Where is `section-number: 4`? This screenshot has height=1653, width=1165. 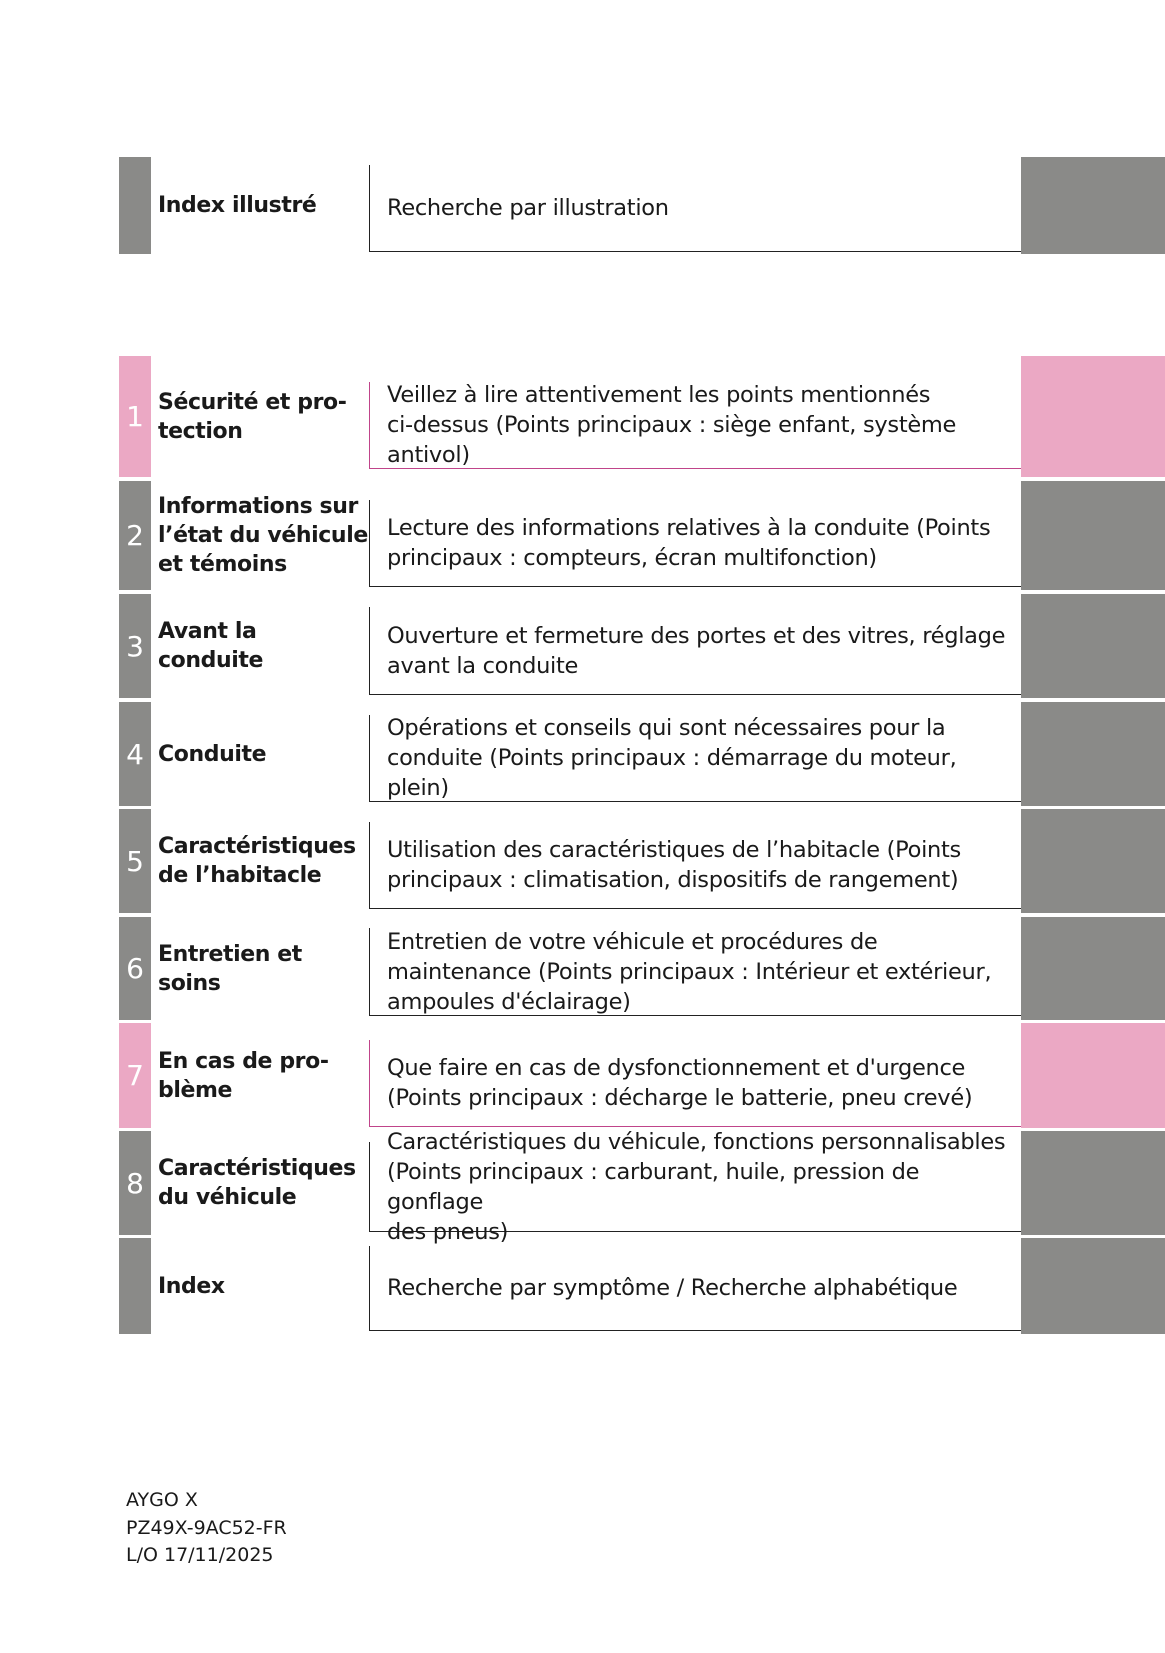
section-number: 4 is located at coordinates (135, 754).